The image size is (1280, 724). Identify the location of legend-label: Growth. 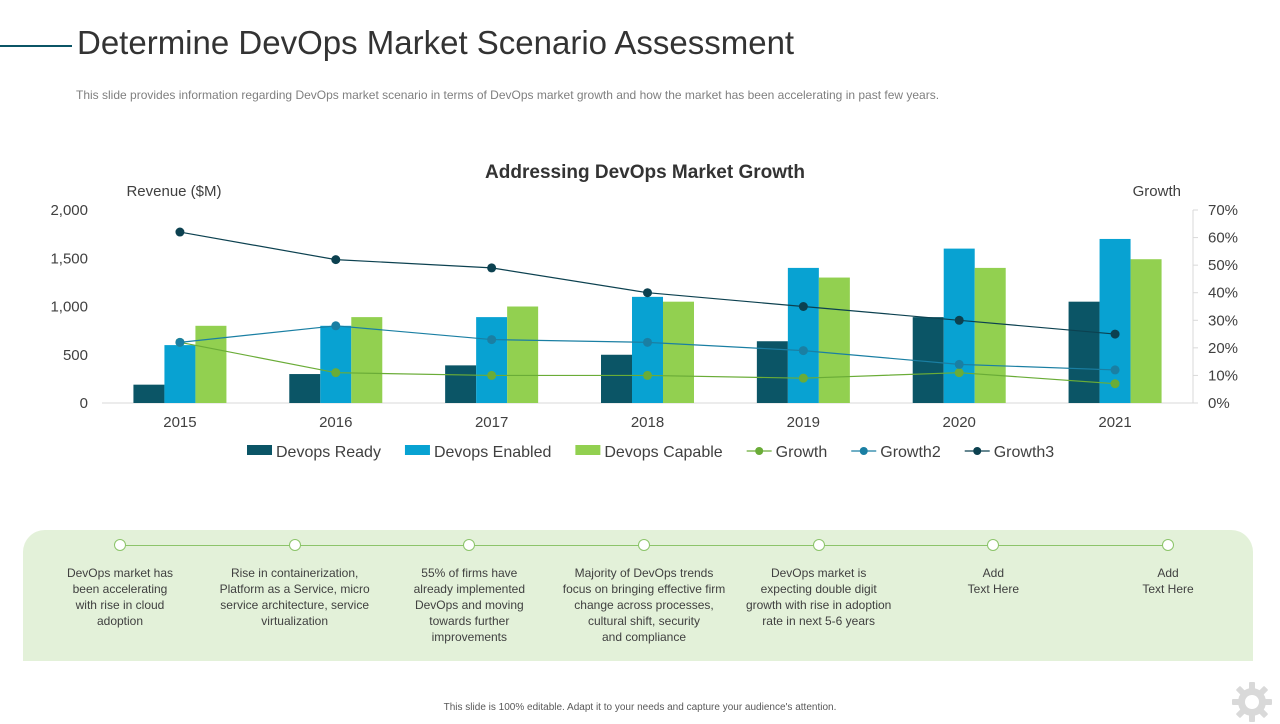
(802, 452).